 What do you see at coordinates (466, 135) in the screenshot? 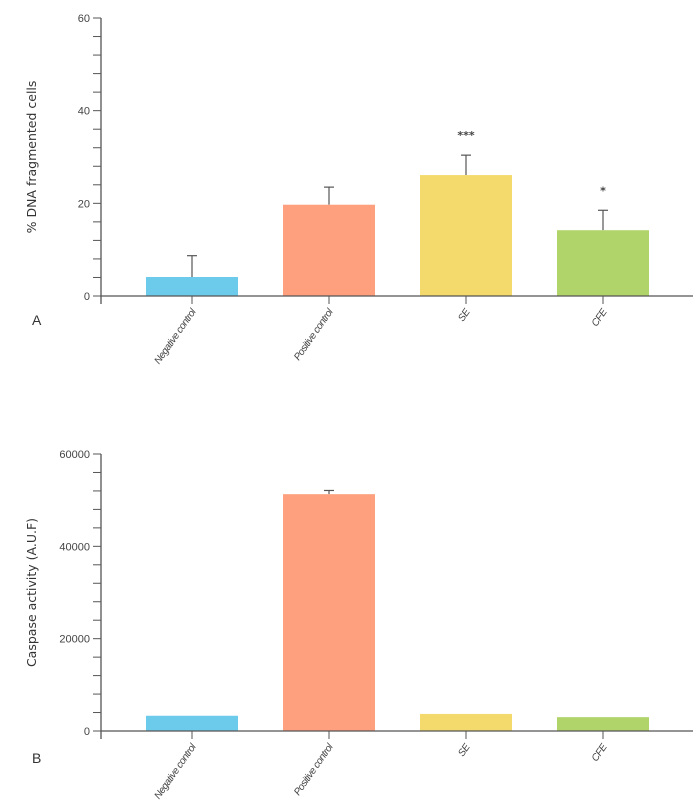
I see `significance-label: ***` at bounding box center [466, 135].